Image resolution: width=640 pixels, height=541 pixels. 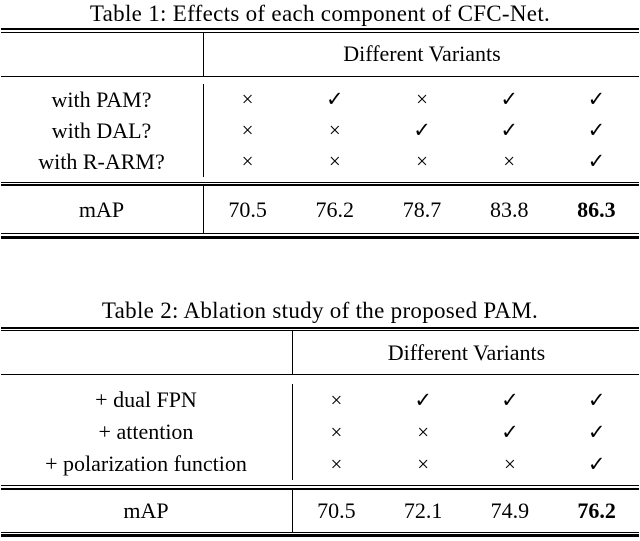 I want to click on table-2-map-label-cell: mAP, so click(x=146, y=511).